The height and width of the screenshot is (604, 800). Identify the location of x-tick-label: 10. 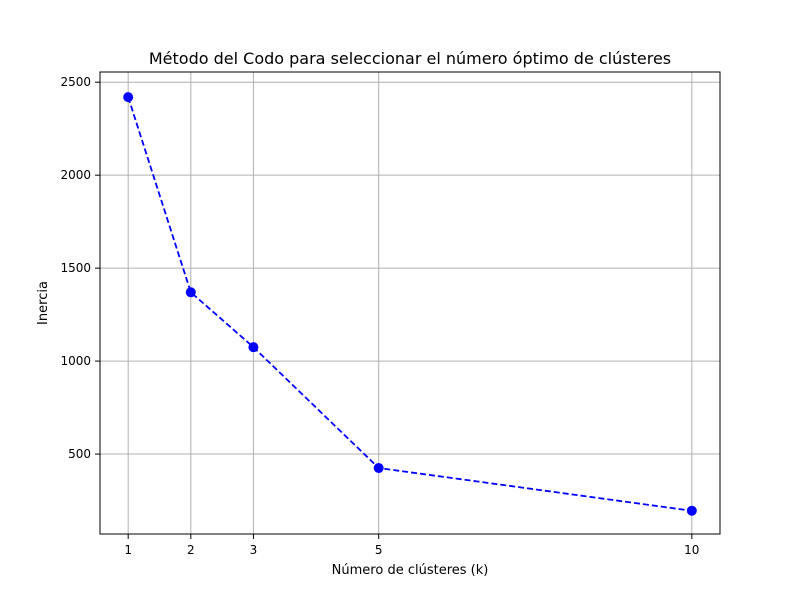
(691, 550).